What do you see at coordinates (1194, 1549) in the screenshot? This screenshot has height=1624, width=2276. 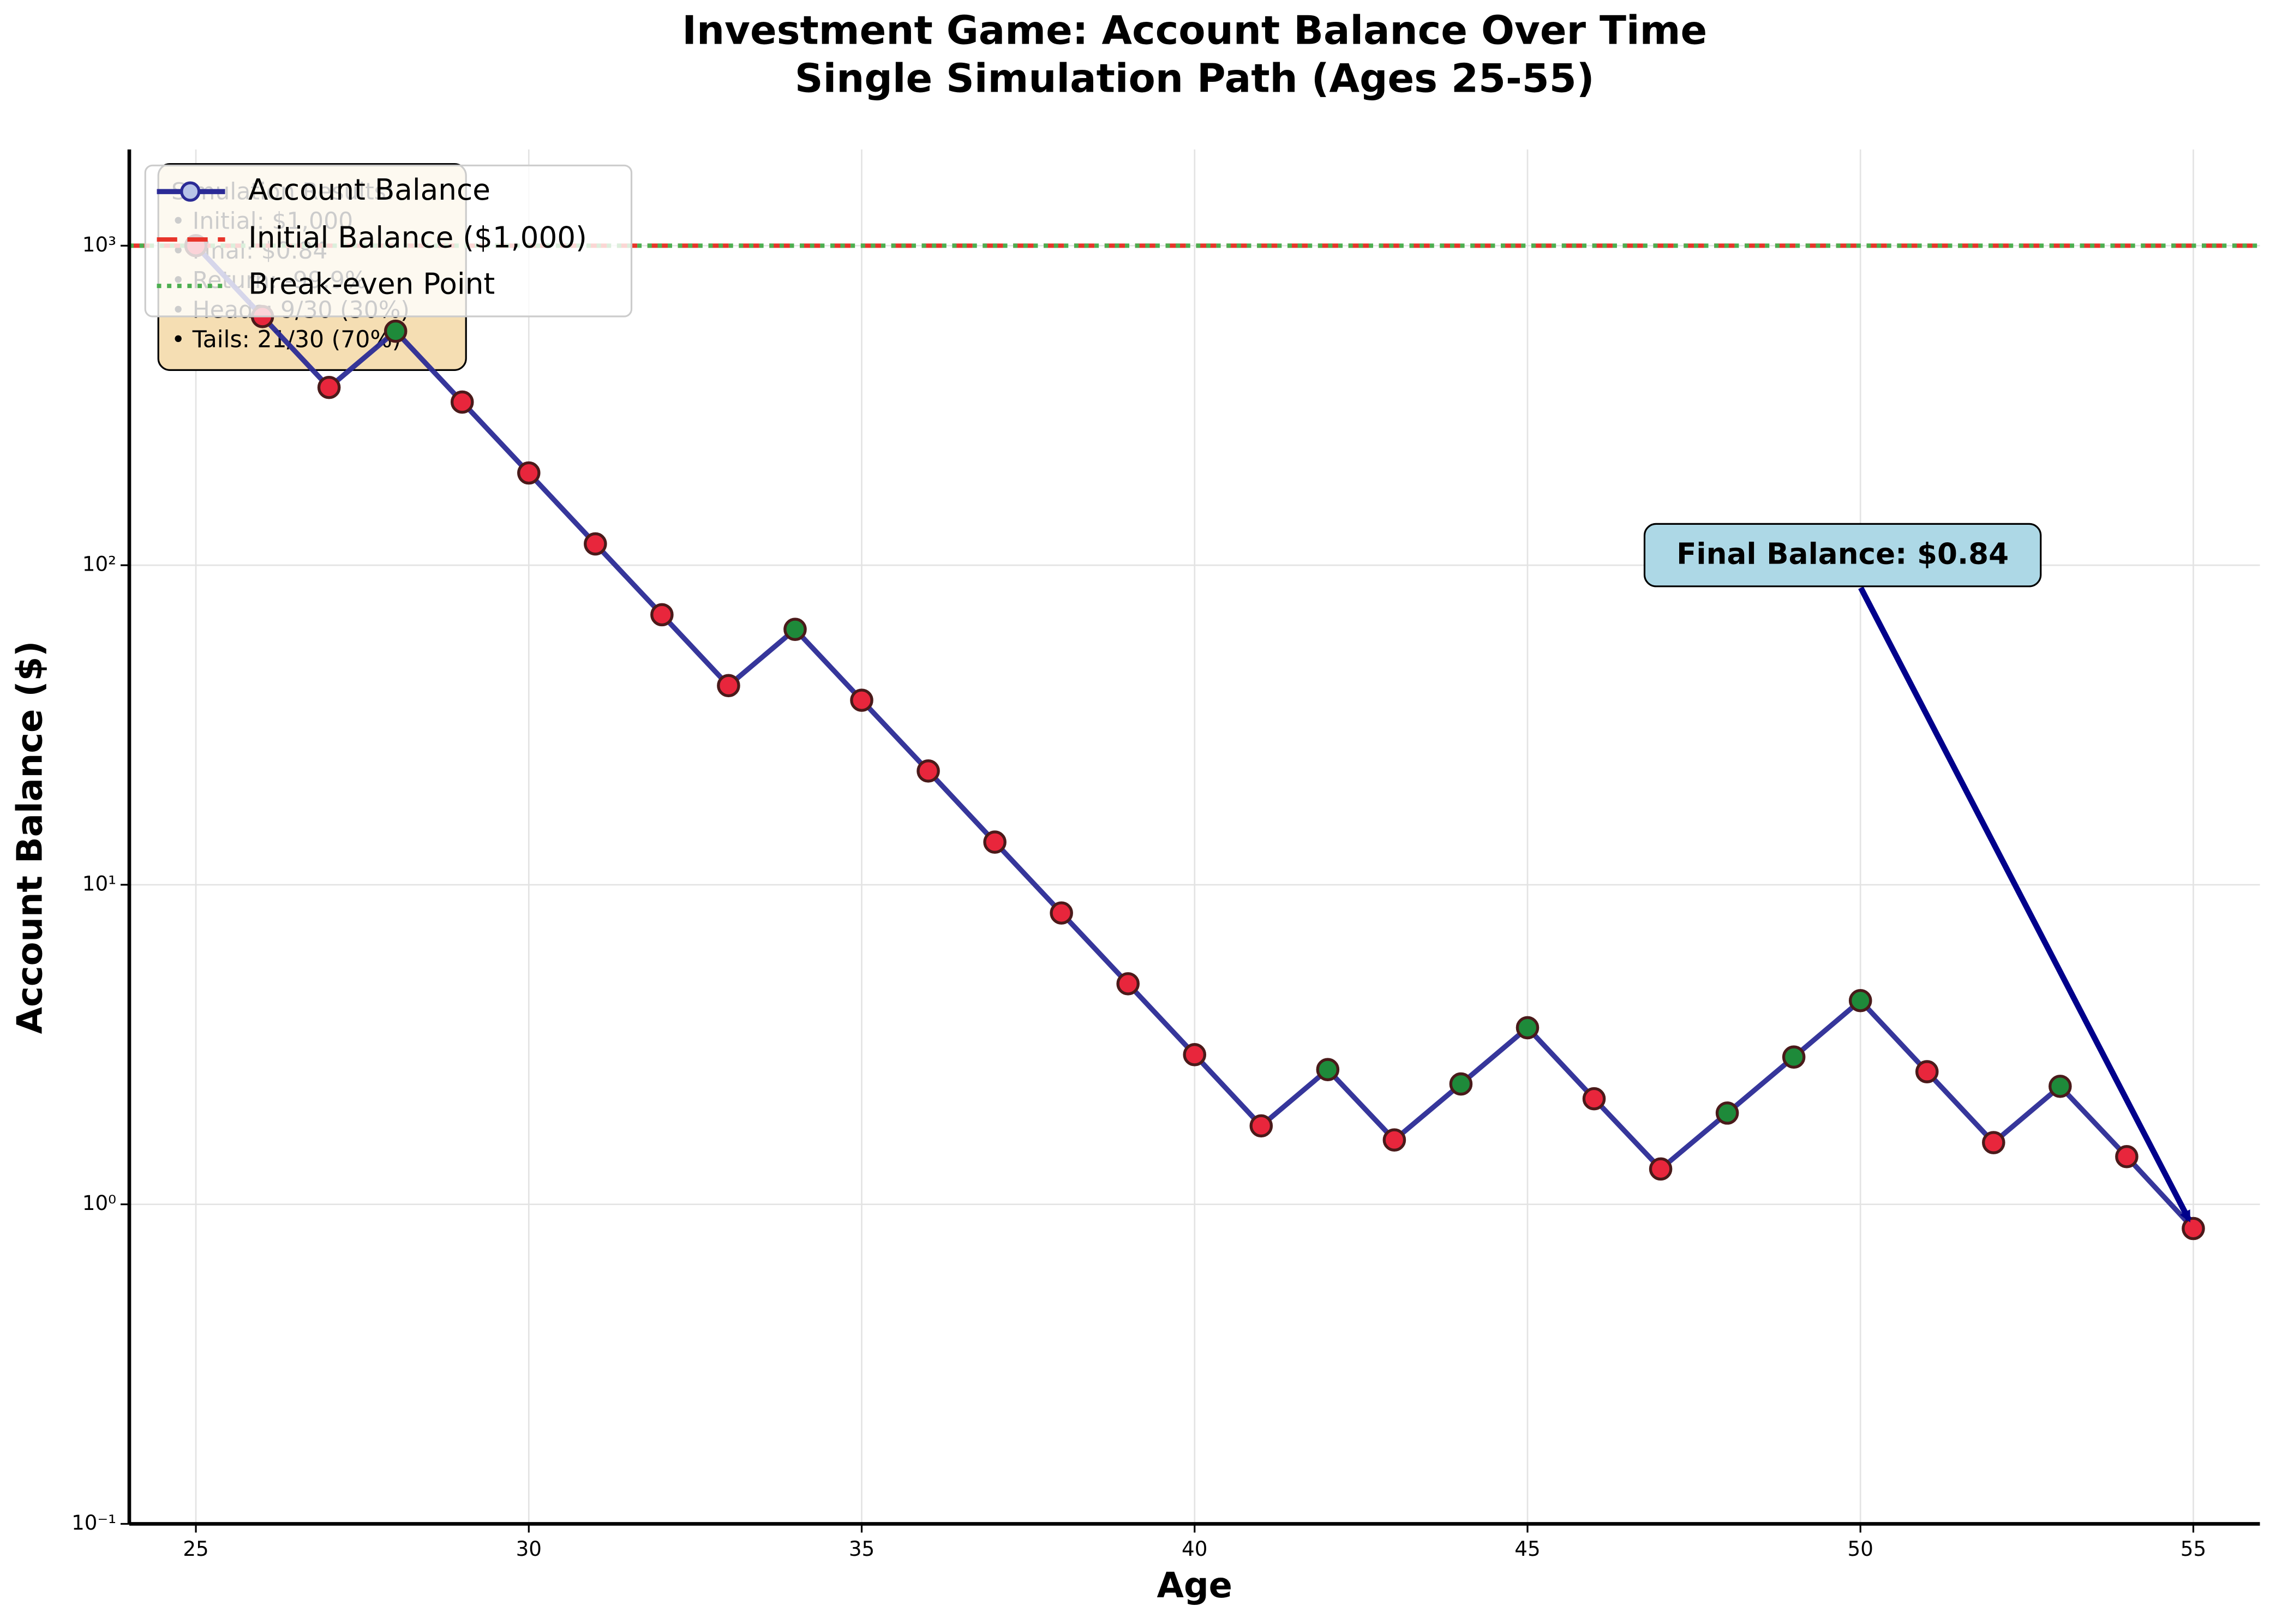 I see `x-tick-label: 40` at bounding box center [1194, 1549].